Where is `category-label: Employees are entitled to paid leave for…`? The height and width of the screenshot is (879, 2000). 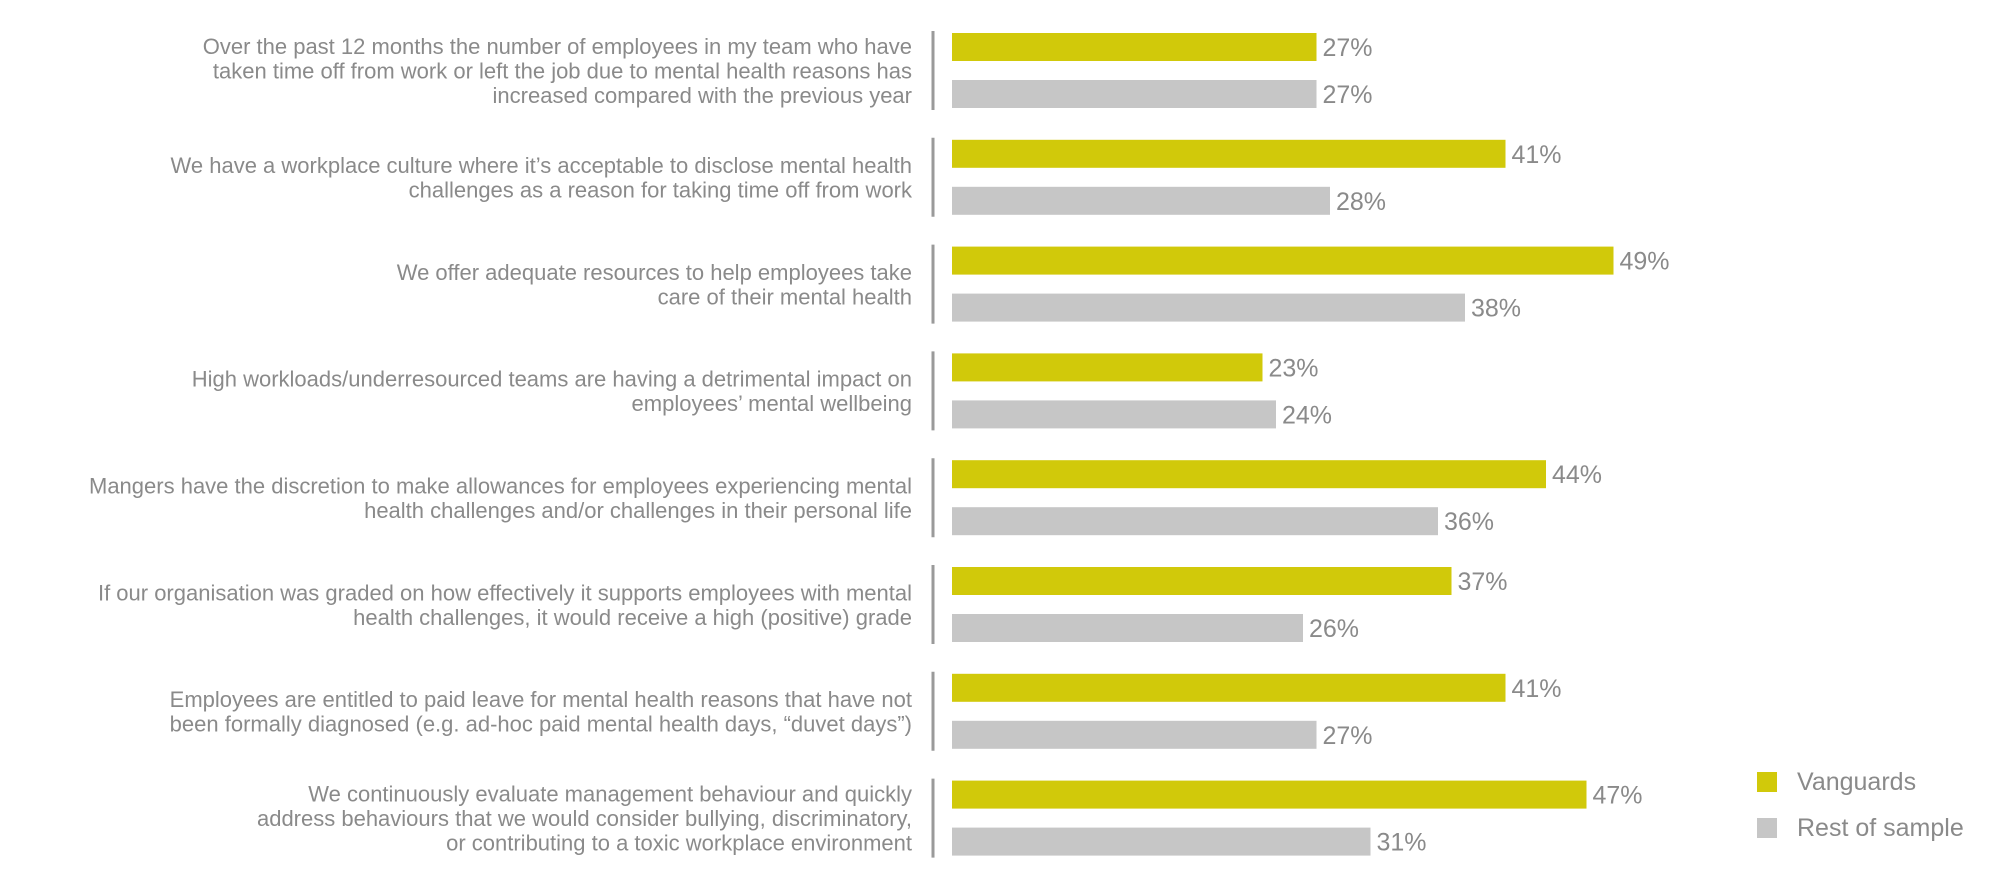
category-label: Employees are entitled to paid leave for… is located at coordinates (541, 712).